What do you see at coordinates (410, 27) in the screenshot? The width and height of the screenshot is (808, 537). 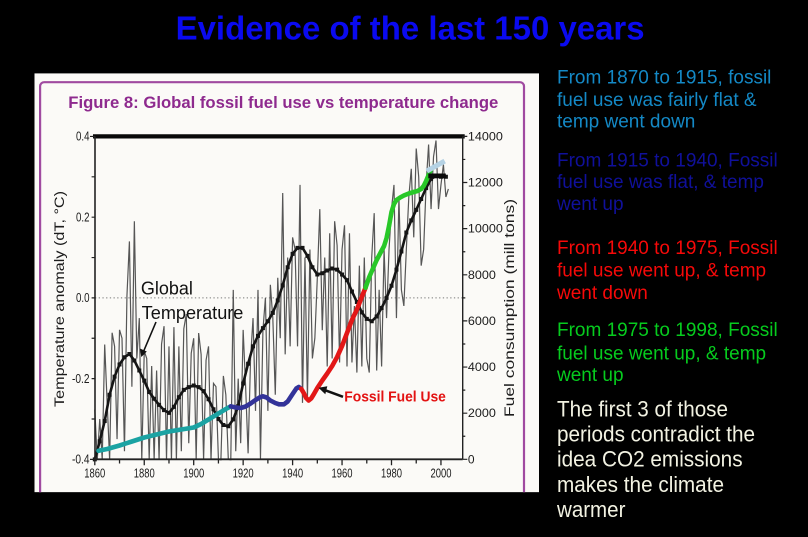 I see `svg-text: Evidence of the last 150 years` at bounding box center [410, 27].